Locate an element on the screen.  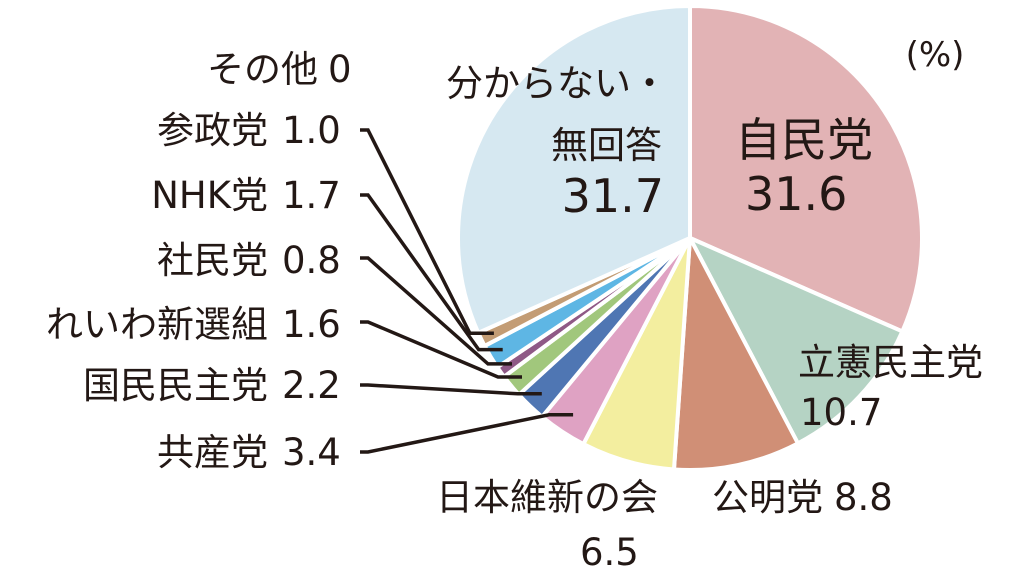
slice-label-komei: 公明党 is located at coordinates (767, 497).